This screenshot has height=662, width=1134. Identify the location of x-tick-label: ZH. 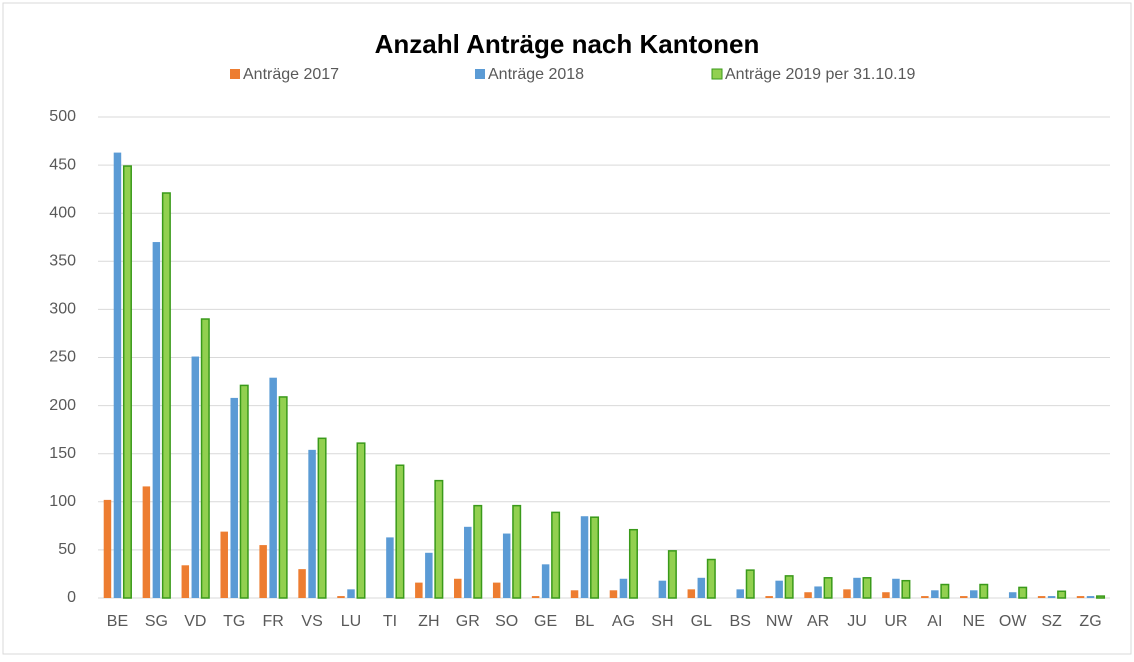
(428, 621).